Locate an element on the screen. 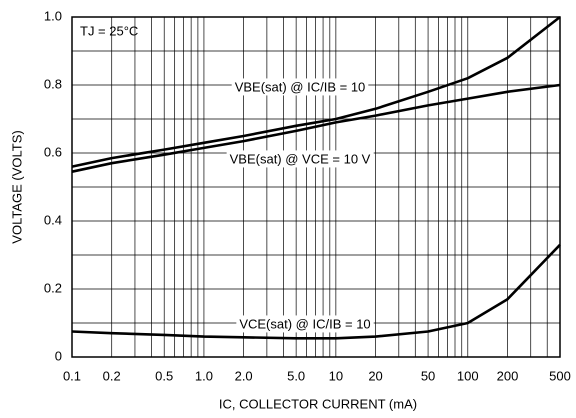 Image resolution: width=576 pixels, height=418 pixels. x-tick-label: 0.5 is located at coordinates (164, 375).